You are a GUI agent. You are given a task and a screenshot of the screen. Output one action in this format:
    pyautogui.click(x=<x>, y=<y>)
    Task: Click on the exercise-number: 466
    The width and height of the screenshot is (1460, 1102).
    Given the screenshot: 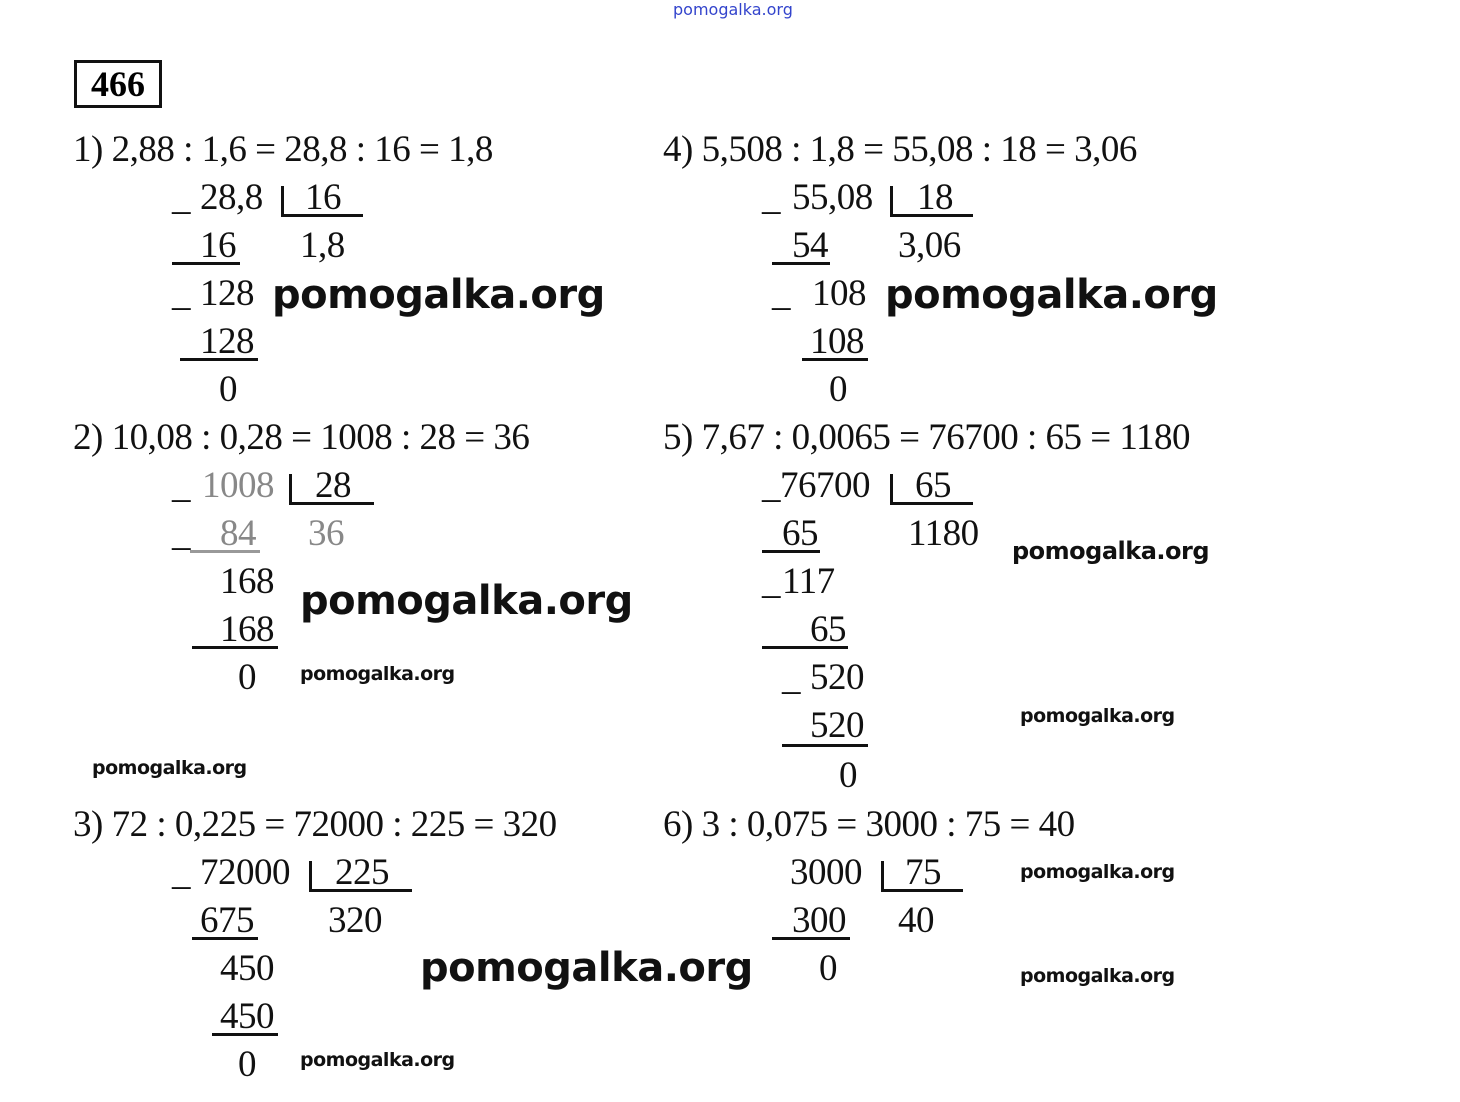 What is the action you would take?
    pyautogui.click(x=118, y=84)
    